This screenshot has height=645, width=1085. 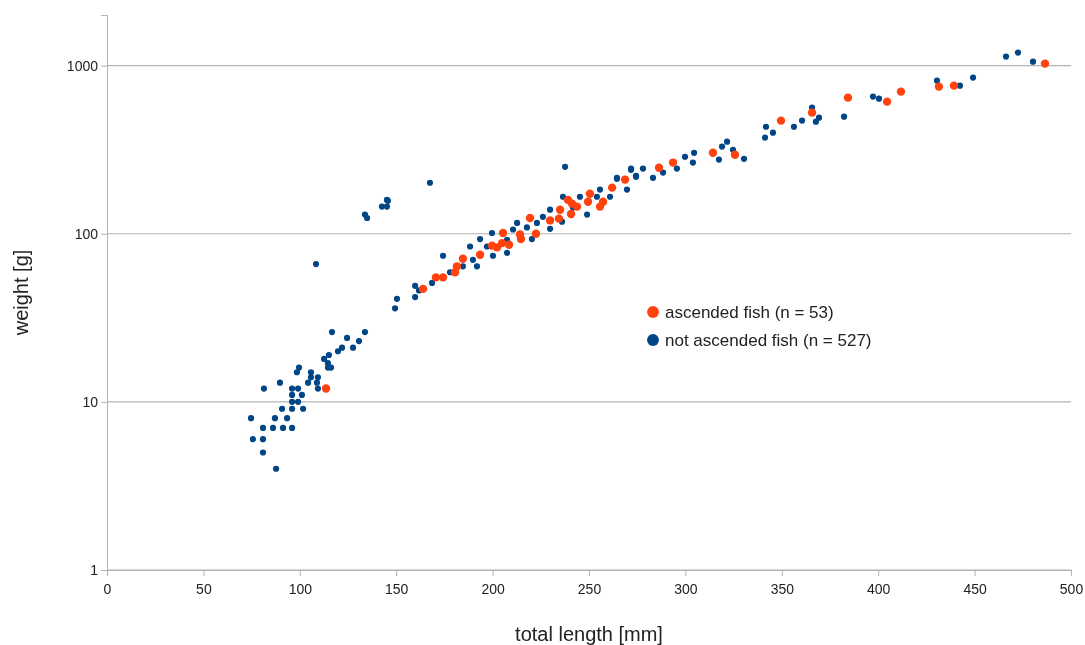 I want to click on x-tick-label: 0, so click(x=107, y=589).